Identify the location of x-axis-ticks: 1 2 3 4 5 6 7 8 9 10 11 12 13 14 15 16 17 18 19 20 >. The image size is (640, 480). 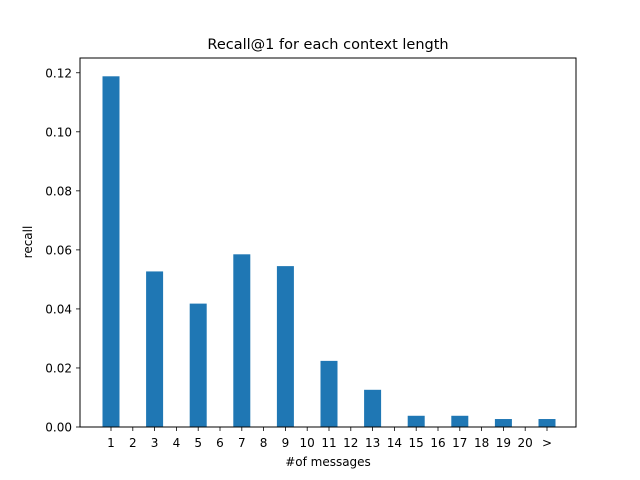
(329, 438).